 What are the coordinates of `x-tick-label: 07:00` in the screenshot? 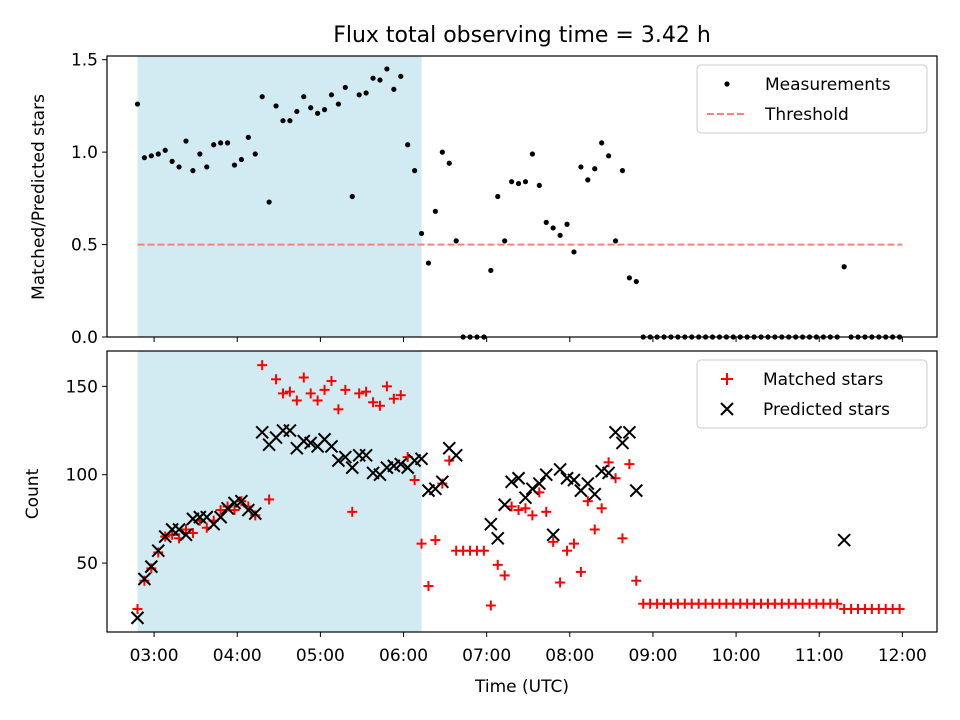 It's located at (486, 656).